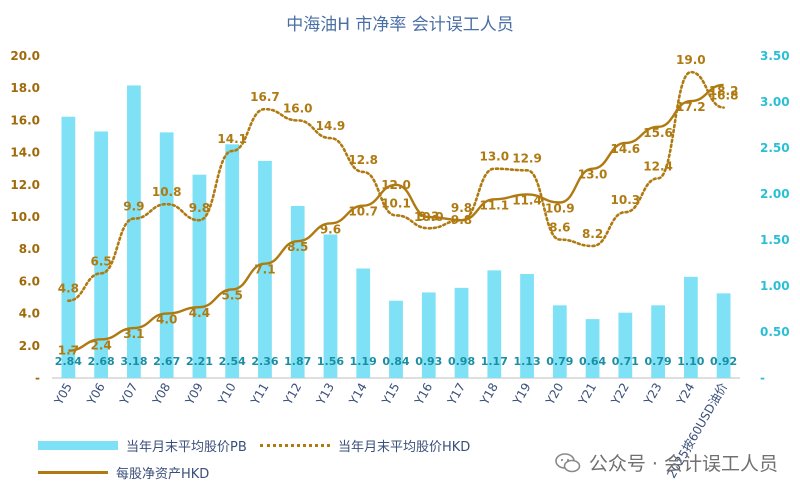 Image resolution: width=800 pixels, height=492 pixels. I want to click on right-axis-tick-label: 3.50, so click(775, 56).